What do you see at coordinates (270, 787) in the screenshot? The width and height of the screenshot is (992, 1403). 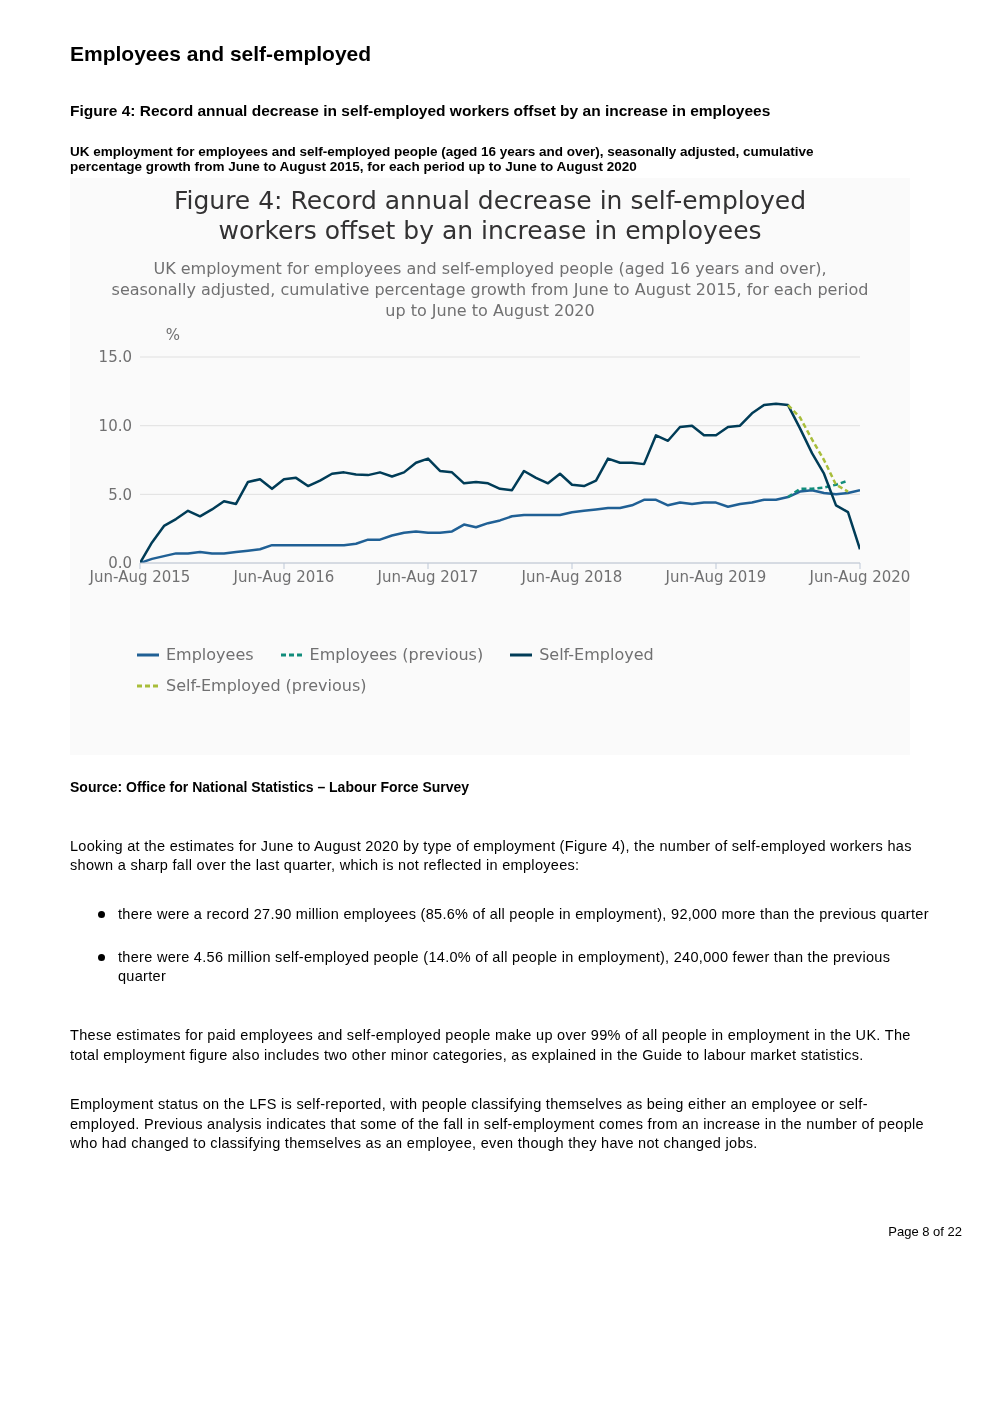 I see `source-note: Source: Office for National Statistics – Labour Force Survey` at bounding box center [270, 787].